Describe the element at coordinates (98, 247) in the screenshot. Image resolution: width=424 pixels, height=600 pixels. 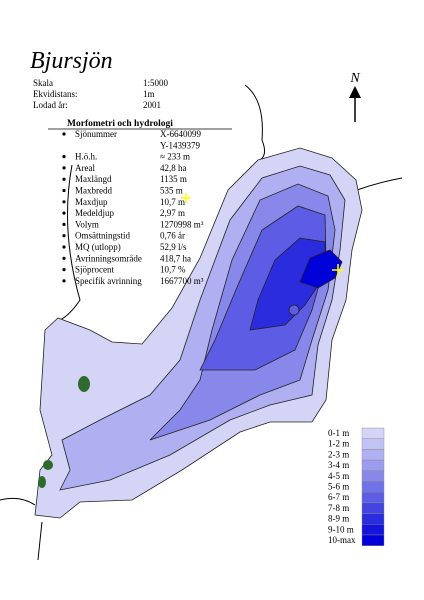
I see `row-label: MQ (utlopp)` at that location.